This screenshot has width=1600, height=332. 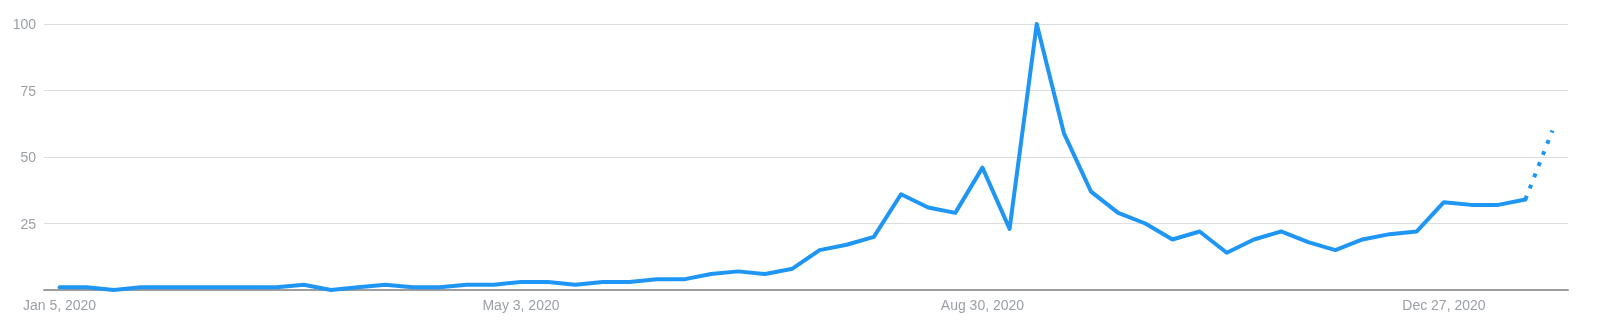 I want to click on y-tick-label: 100, so click(x=24, y=24).